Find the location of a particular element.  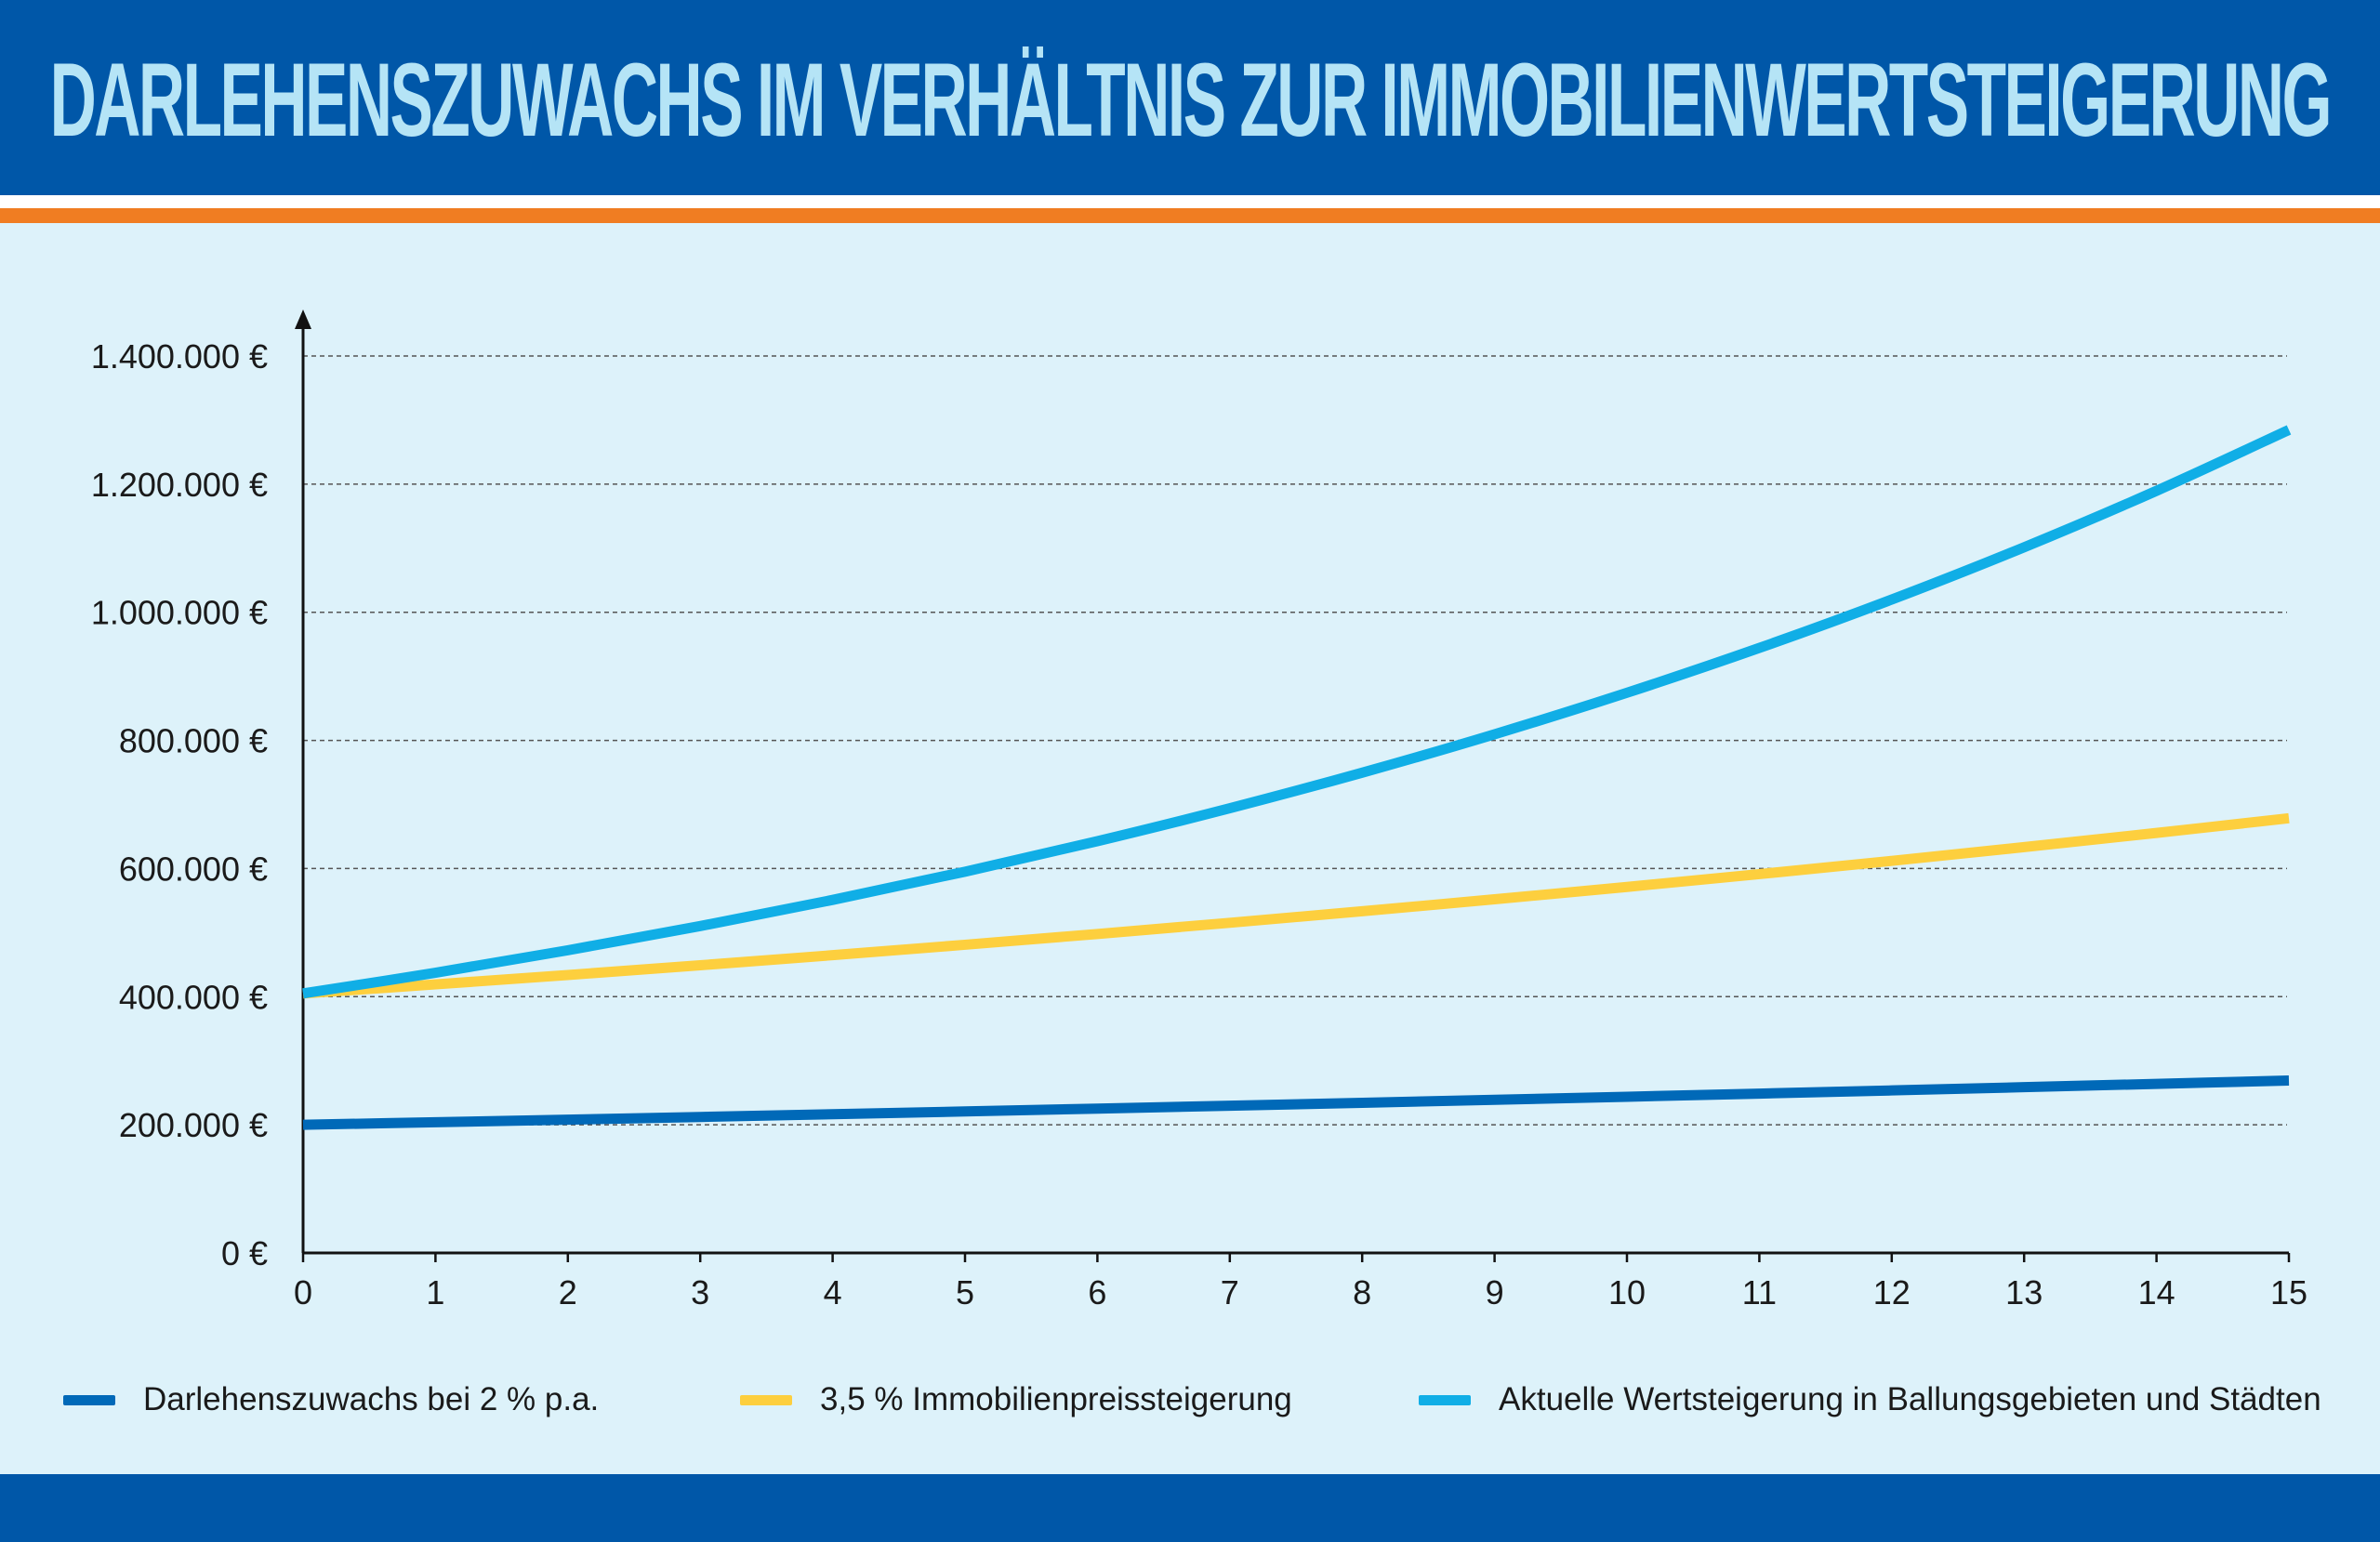

x-tick-label: 10 is located at coordinates (1627, 1292).